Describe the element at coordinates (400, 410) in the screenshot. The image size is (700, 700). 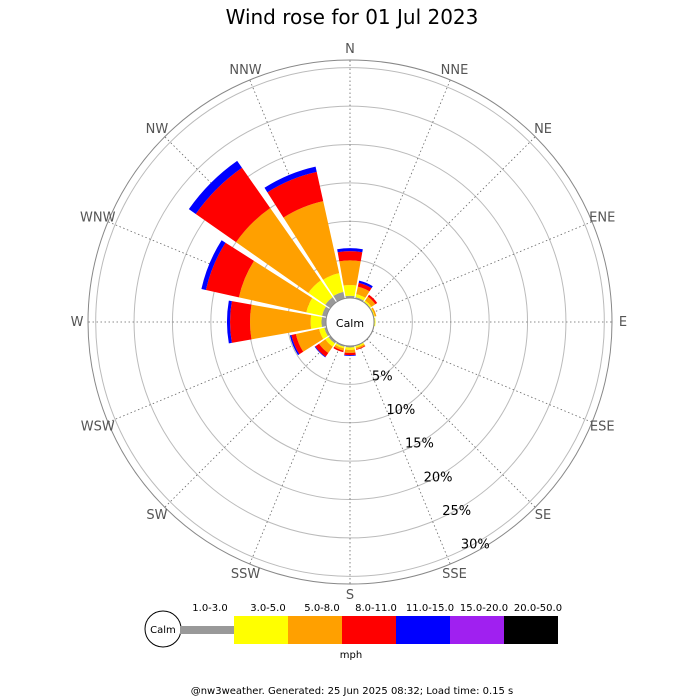
I see `ring-label-2: 10%` at that location.